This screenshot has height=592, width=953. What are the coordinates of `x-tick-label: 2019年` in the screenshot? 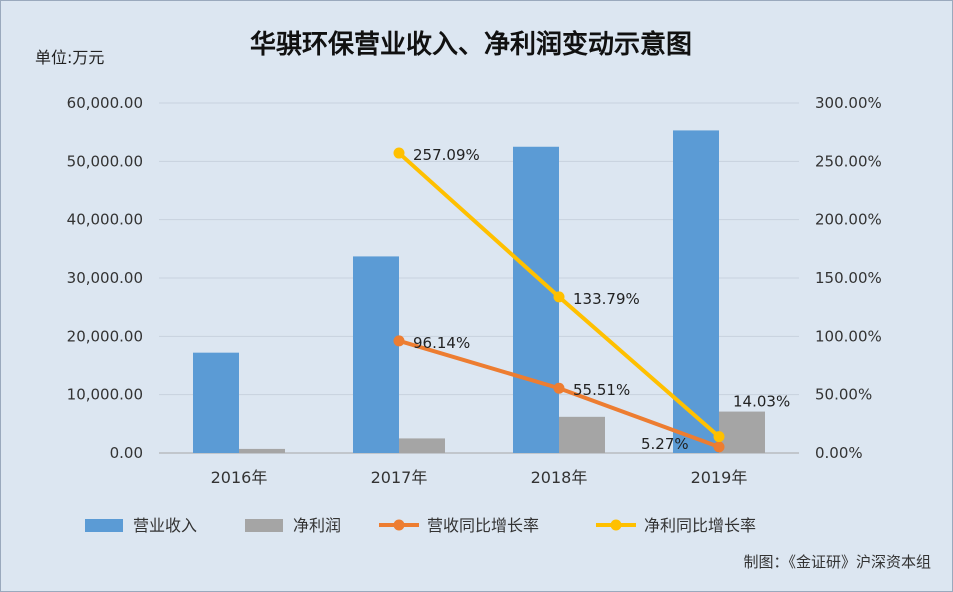 It's located at (719, 477).